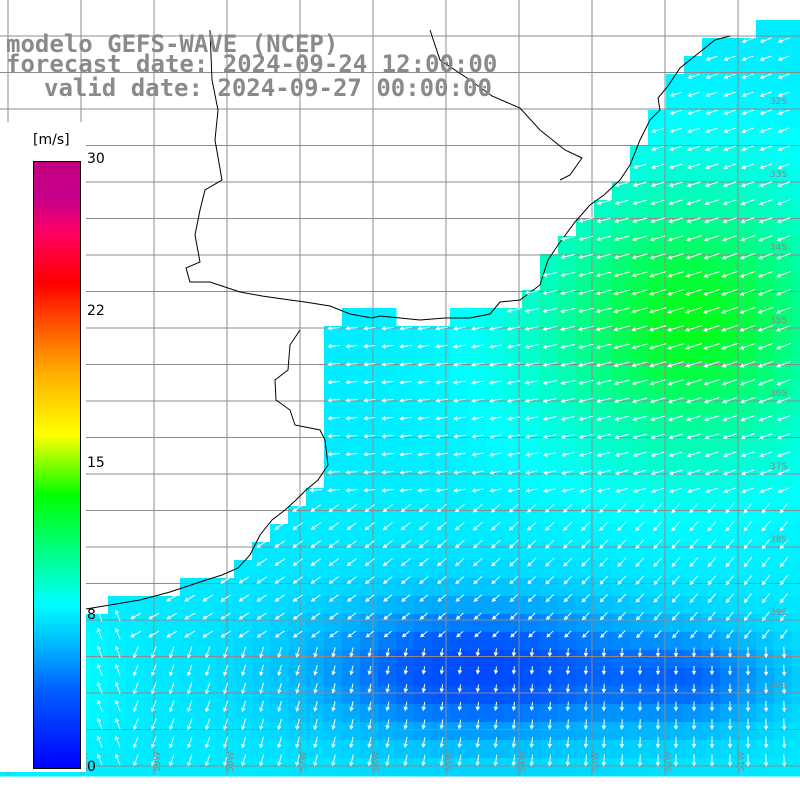 Image resolution: width=800 pixels, height=800 pixels. What do you see at coordinates (51, 140) in the screenshot?
I see `colorbar-unit: [m/s]` at bounding box center [51, 140].